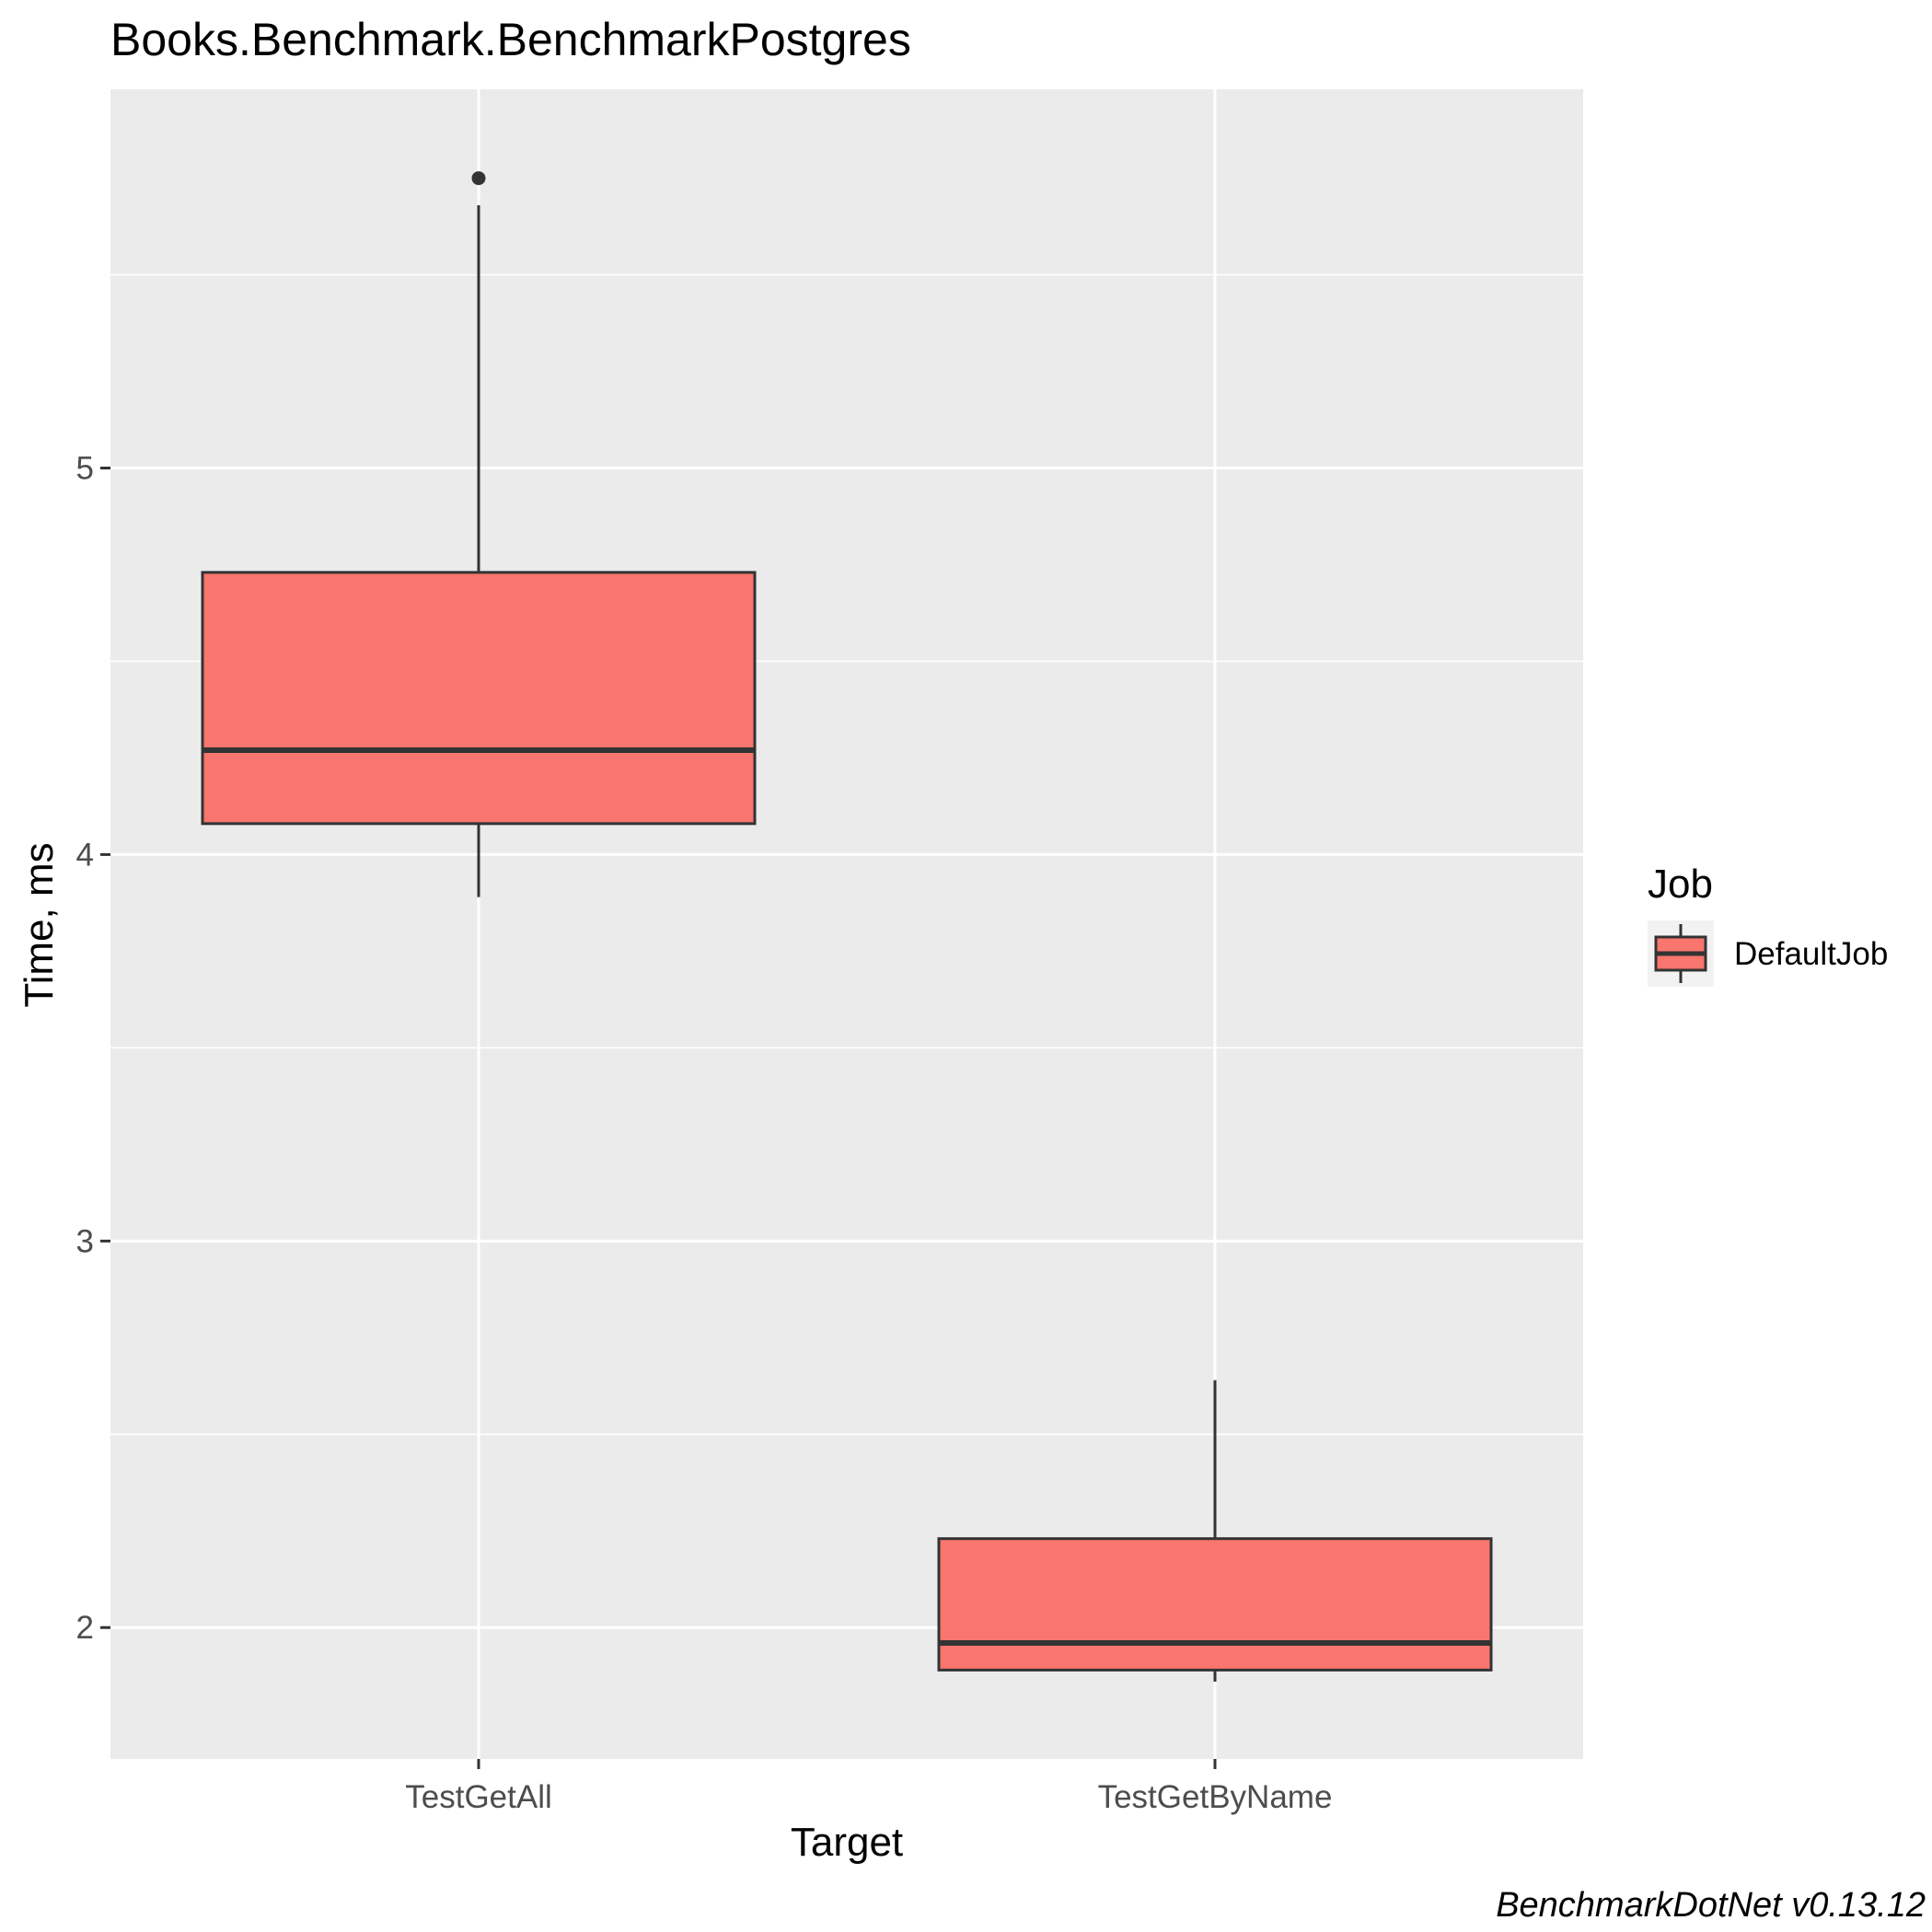  What do you see at coordinates (85, 1241) in the screenshot?
I see `y-tick-label: 3` at bounding box center [85, 1241].